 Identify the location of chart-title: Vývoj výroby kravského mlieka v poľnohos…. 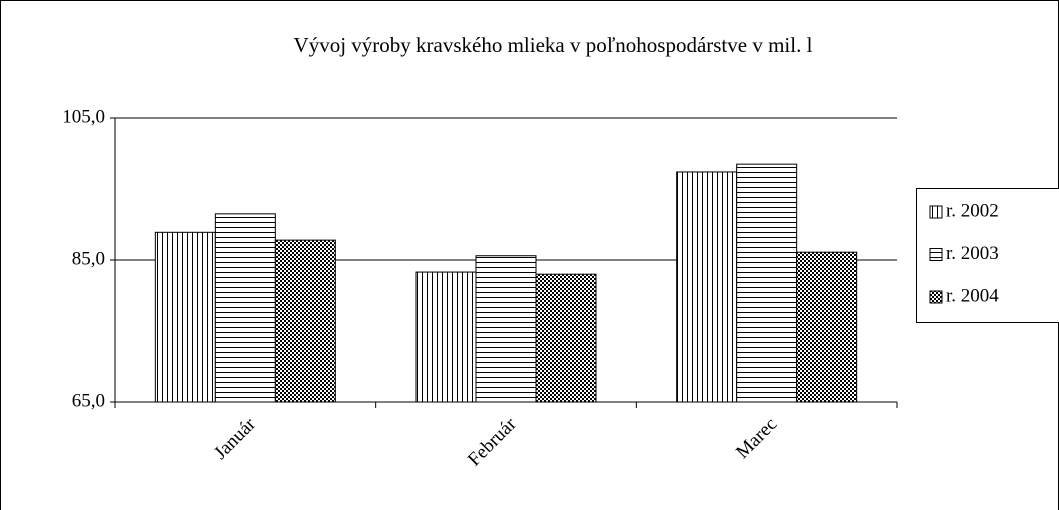
(553, 45).